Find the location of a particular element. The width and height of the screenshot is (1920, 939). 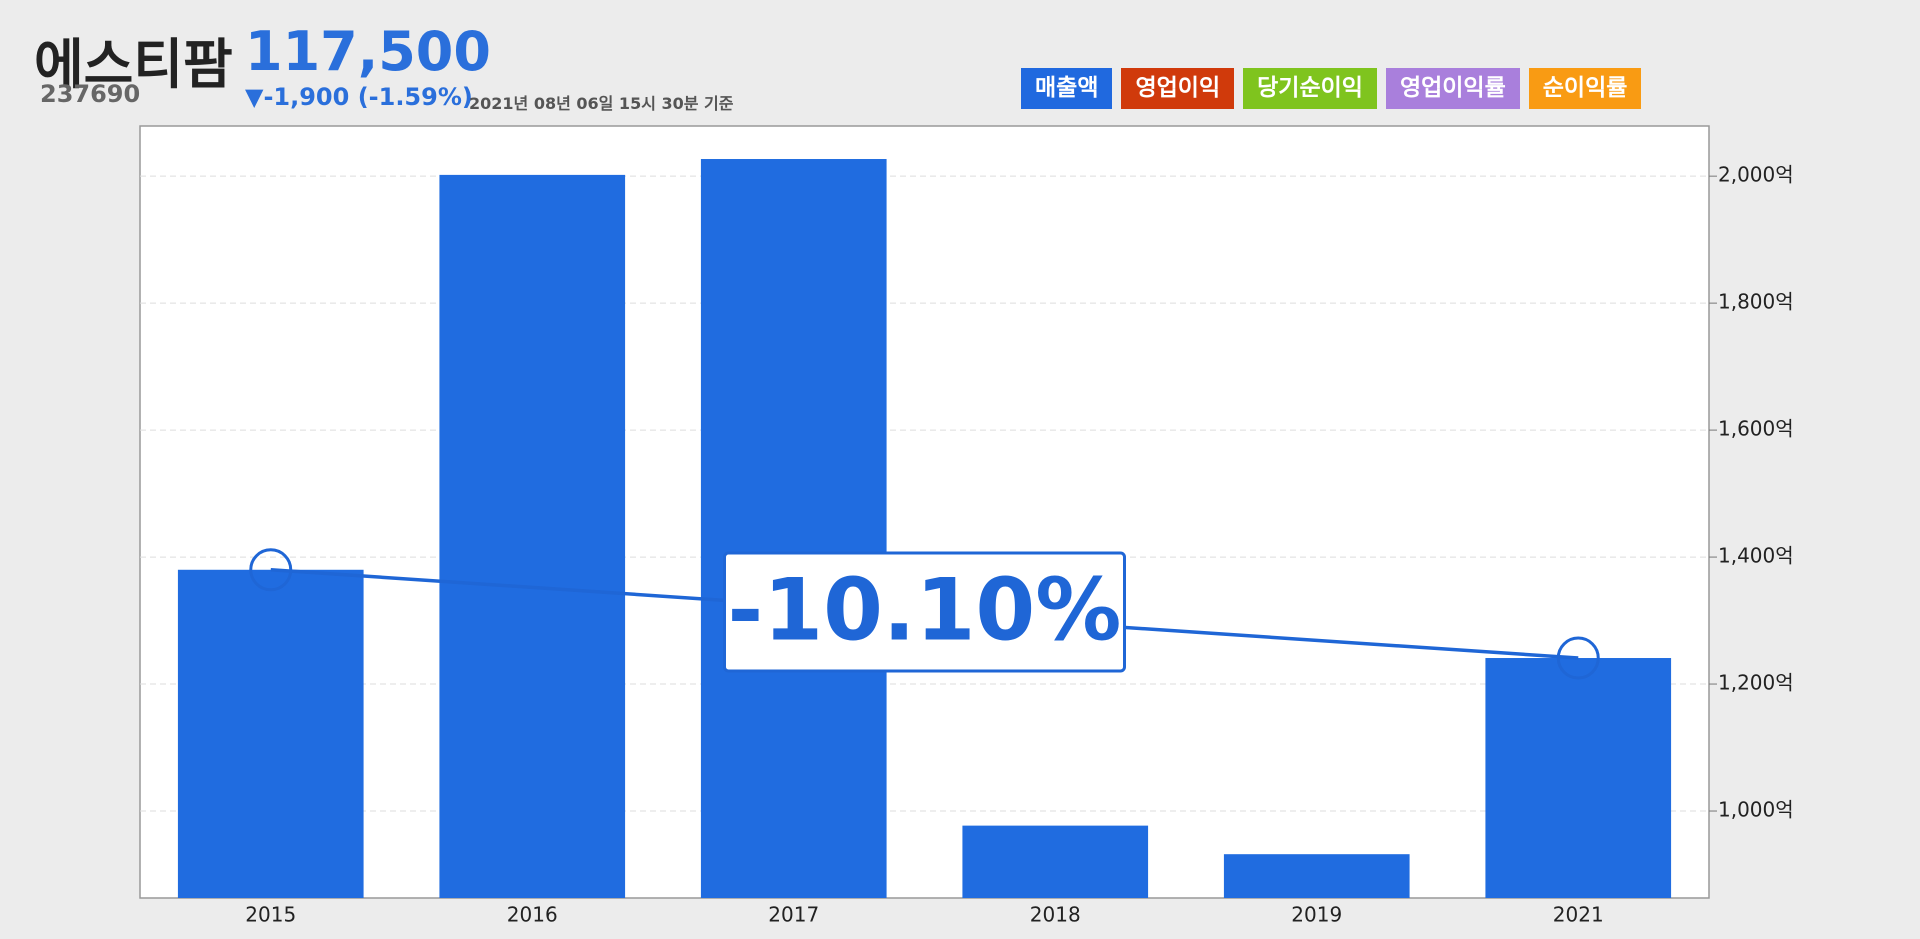

x-tick-label: 2015 is located at coordinates (270, 915).